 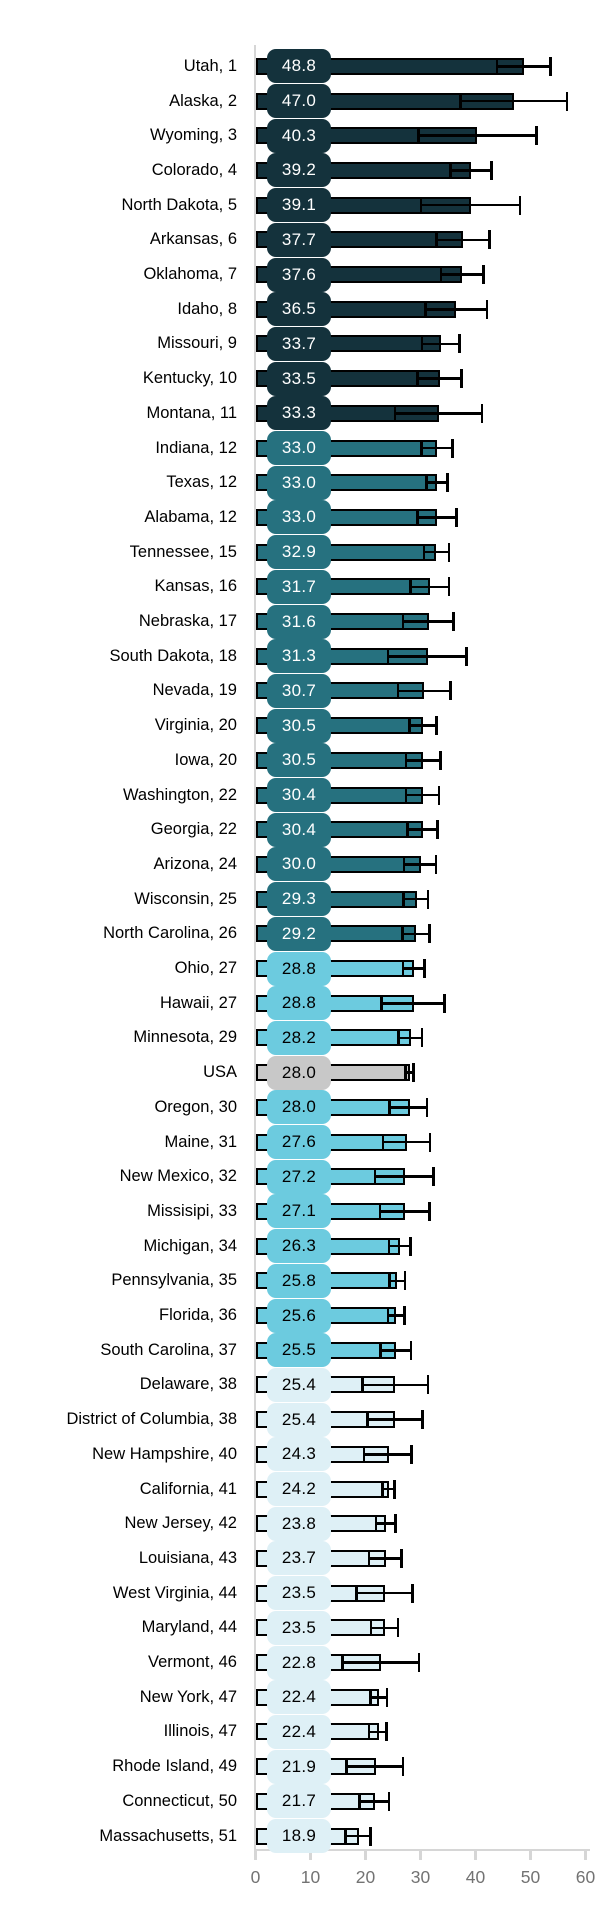 I want to click on table-row: Kentucky, 10 33.5, so click(x=303, y=378).